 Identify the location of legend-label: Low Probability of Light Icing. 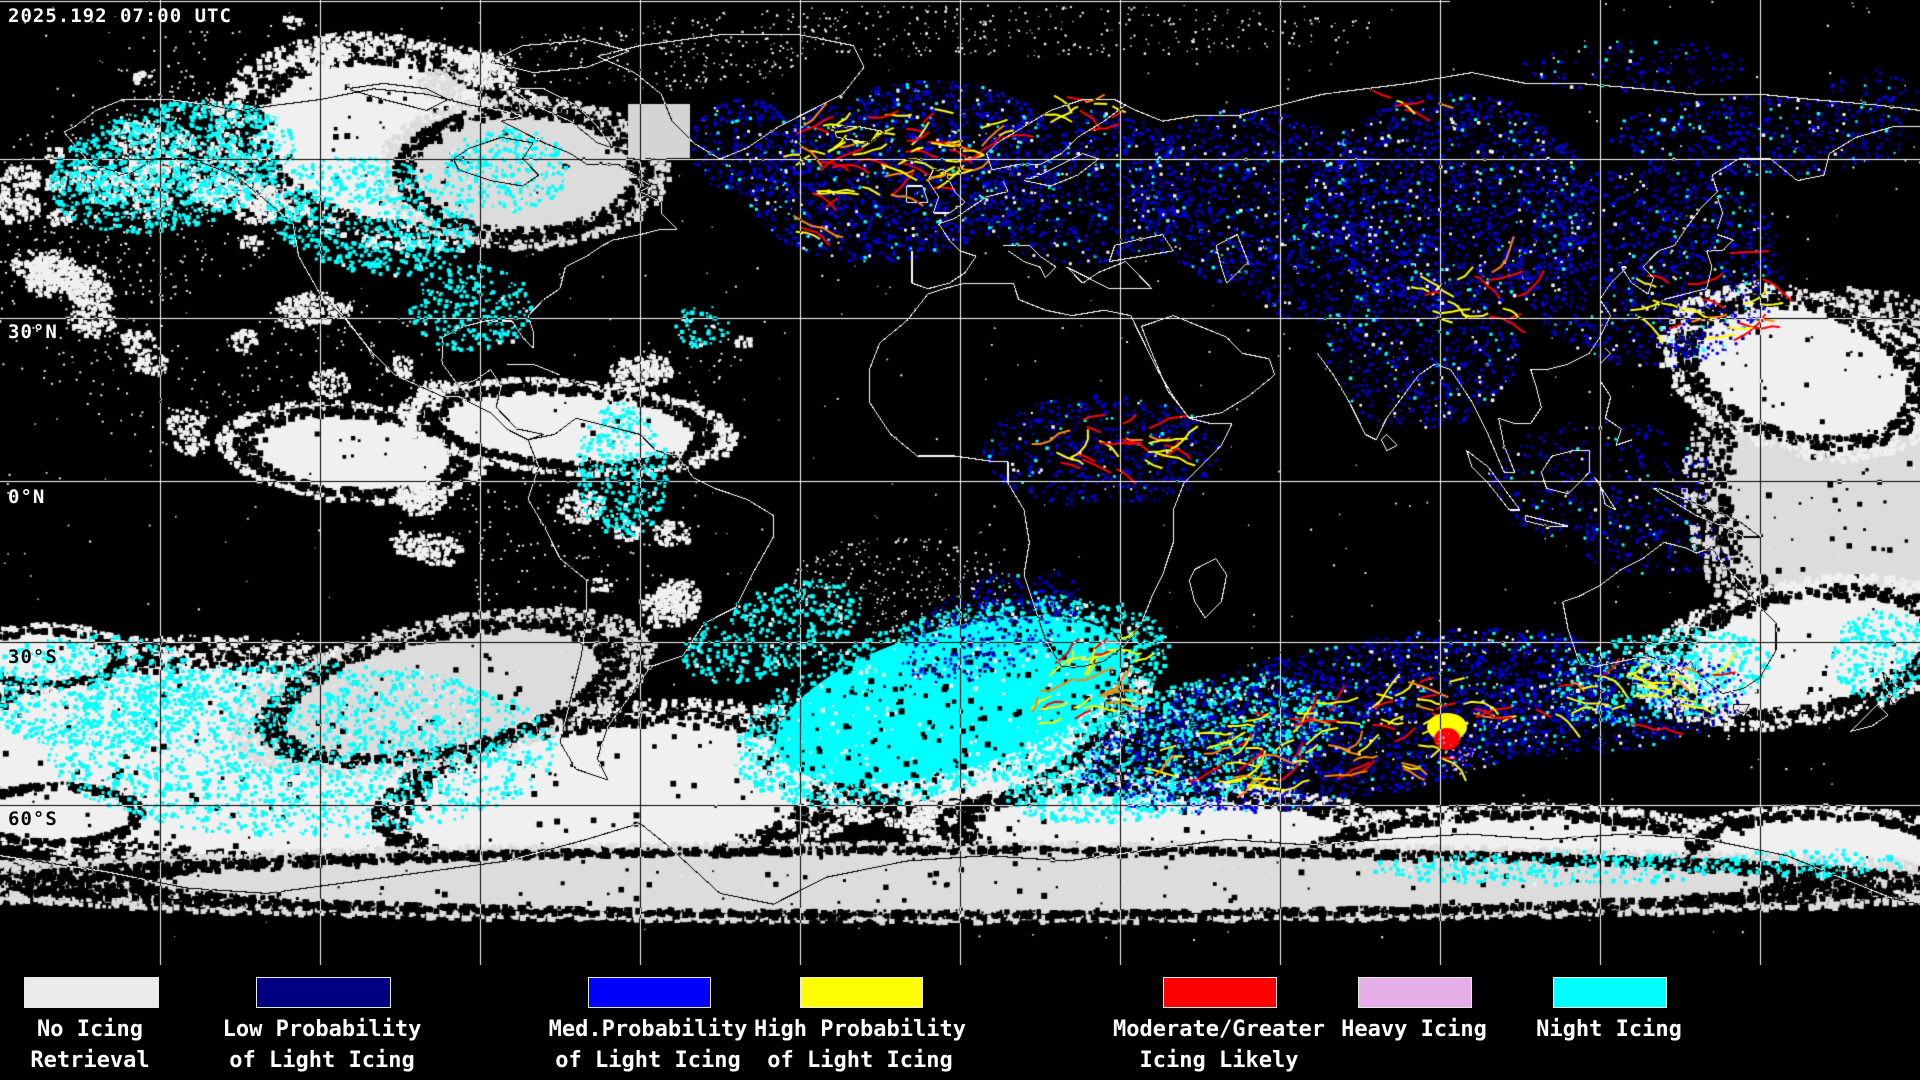
(322, 1045).